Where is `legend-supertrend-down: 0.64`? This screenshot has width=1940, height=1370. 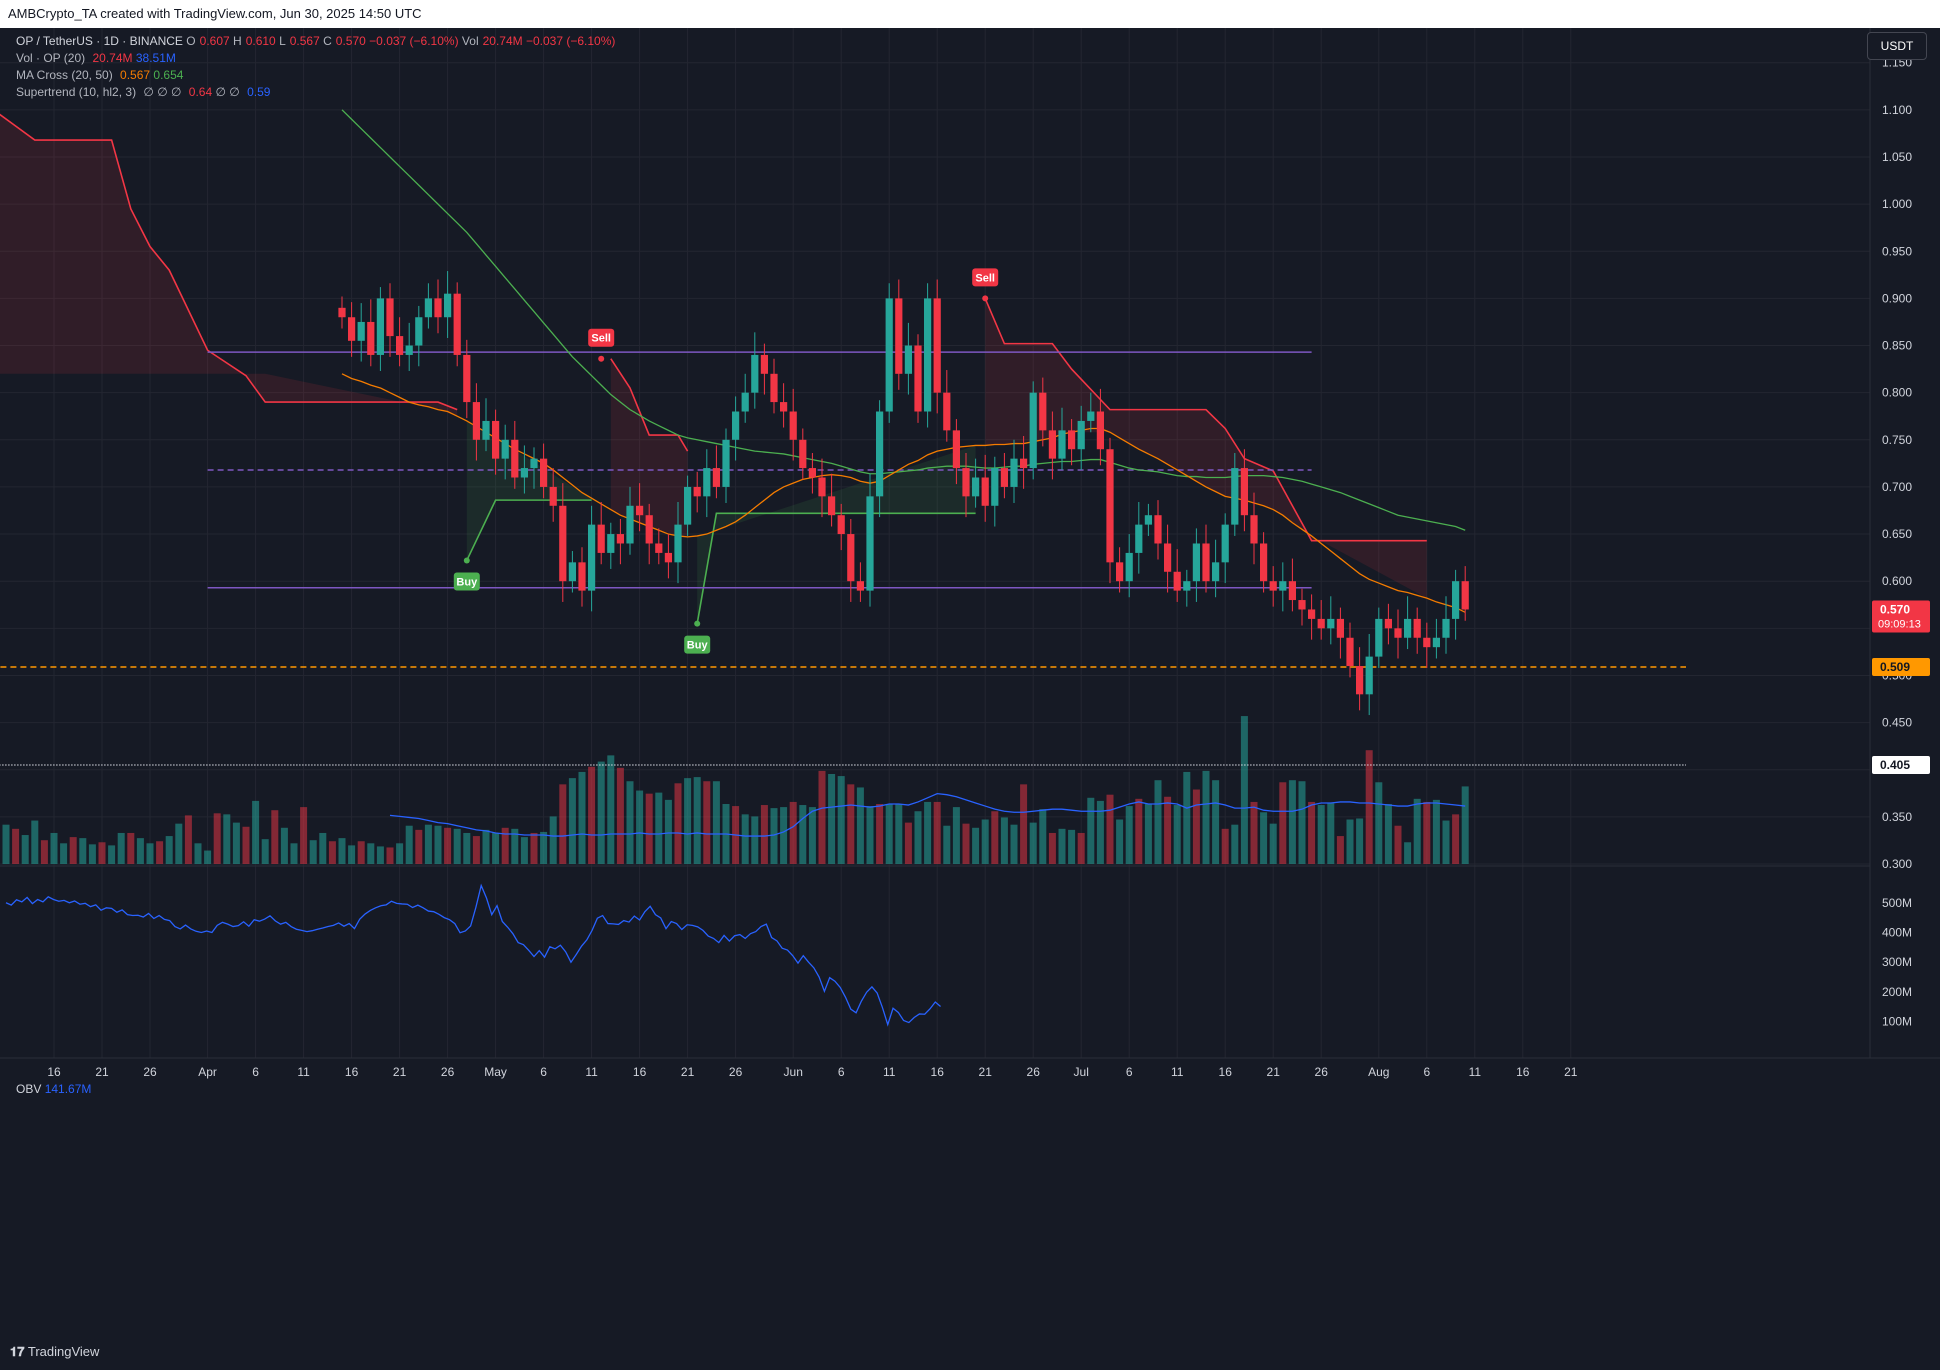
legend-supertrend-down: 0.64 is located at coordinates (200, 92).